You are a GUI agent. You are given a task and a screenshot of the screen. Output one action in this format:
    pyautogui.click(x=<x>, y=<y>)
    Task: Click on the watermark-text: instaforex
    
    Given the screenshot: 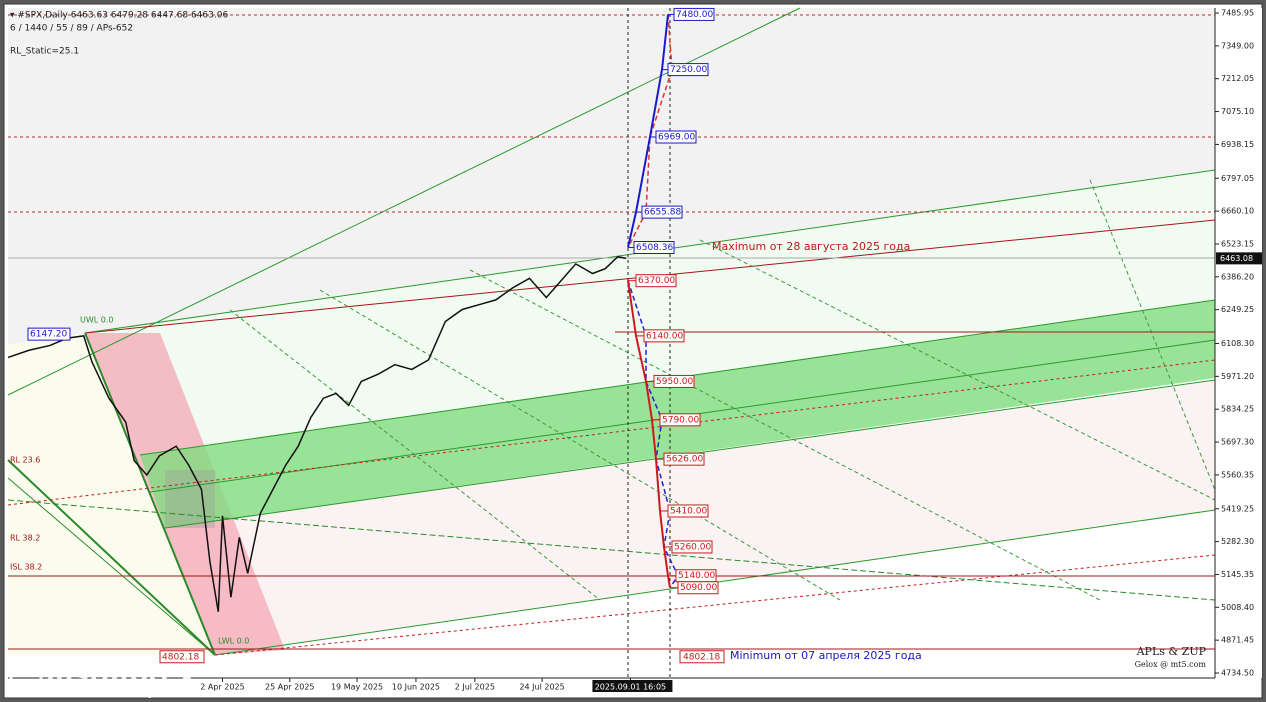 What is the action you would take?
    pyautogui.click(x=121, y=676)
    